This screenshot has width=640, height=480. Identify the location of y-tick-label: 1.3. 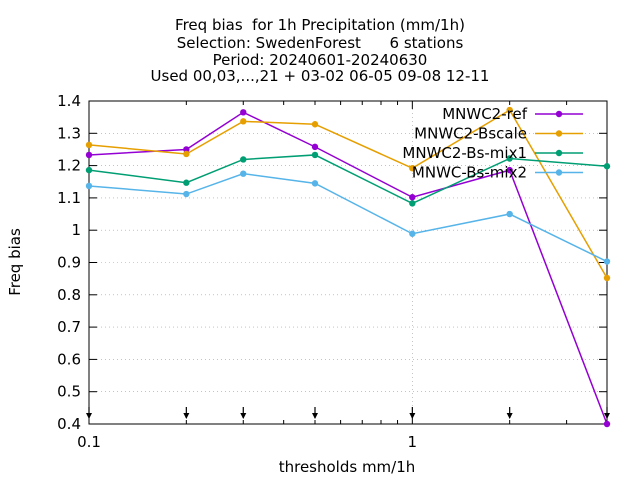
(69, 133).